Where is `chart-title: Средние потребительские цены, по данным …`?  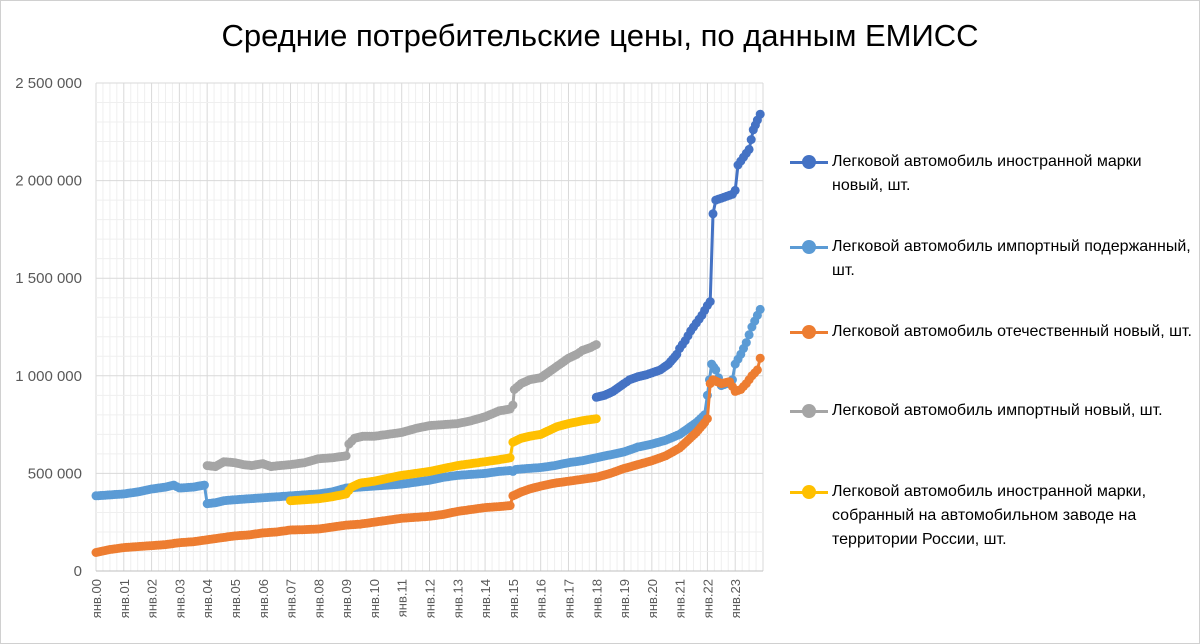
chart-title: Средние потребительские цены, по данным … is located at coordinates (600, 35).